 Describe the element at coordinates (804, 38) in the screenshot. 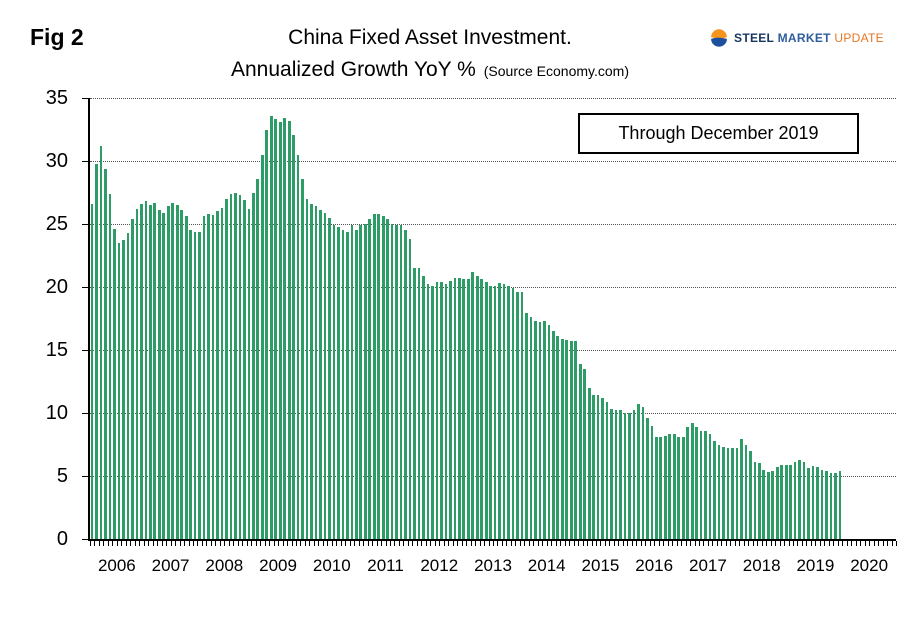

I see `smu-logo-word-market: MARKET` at that location.